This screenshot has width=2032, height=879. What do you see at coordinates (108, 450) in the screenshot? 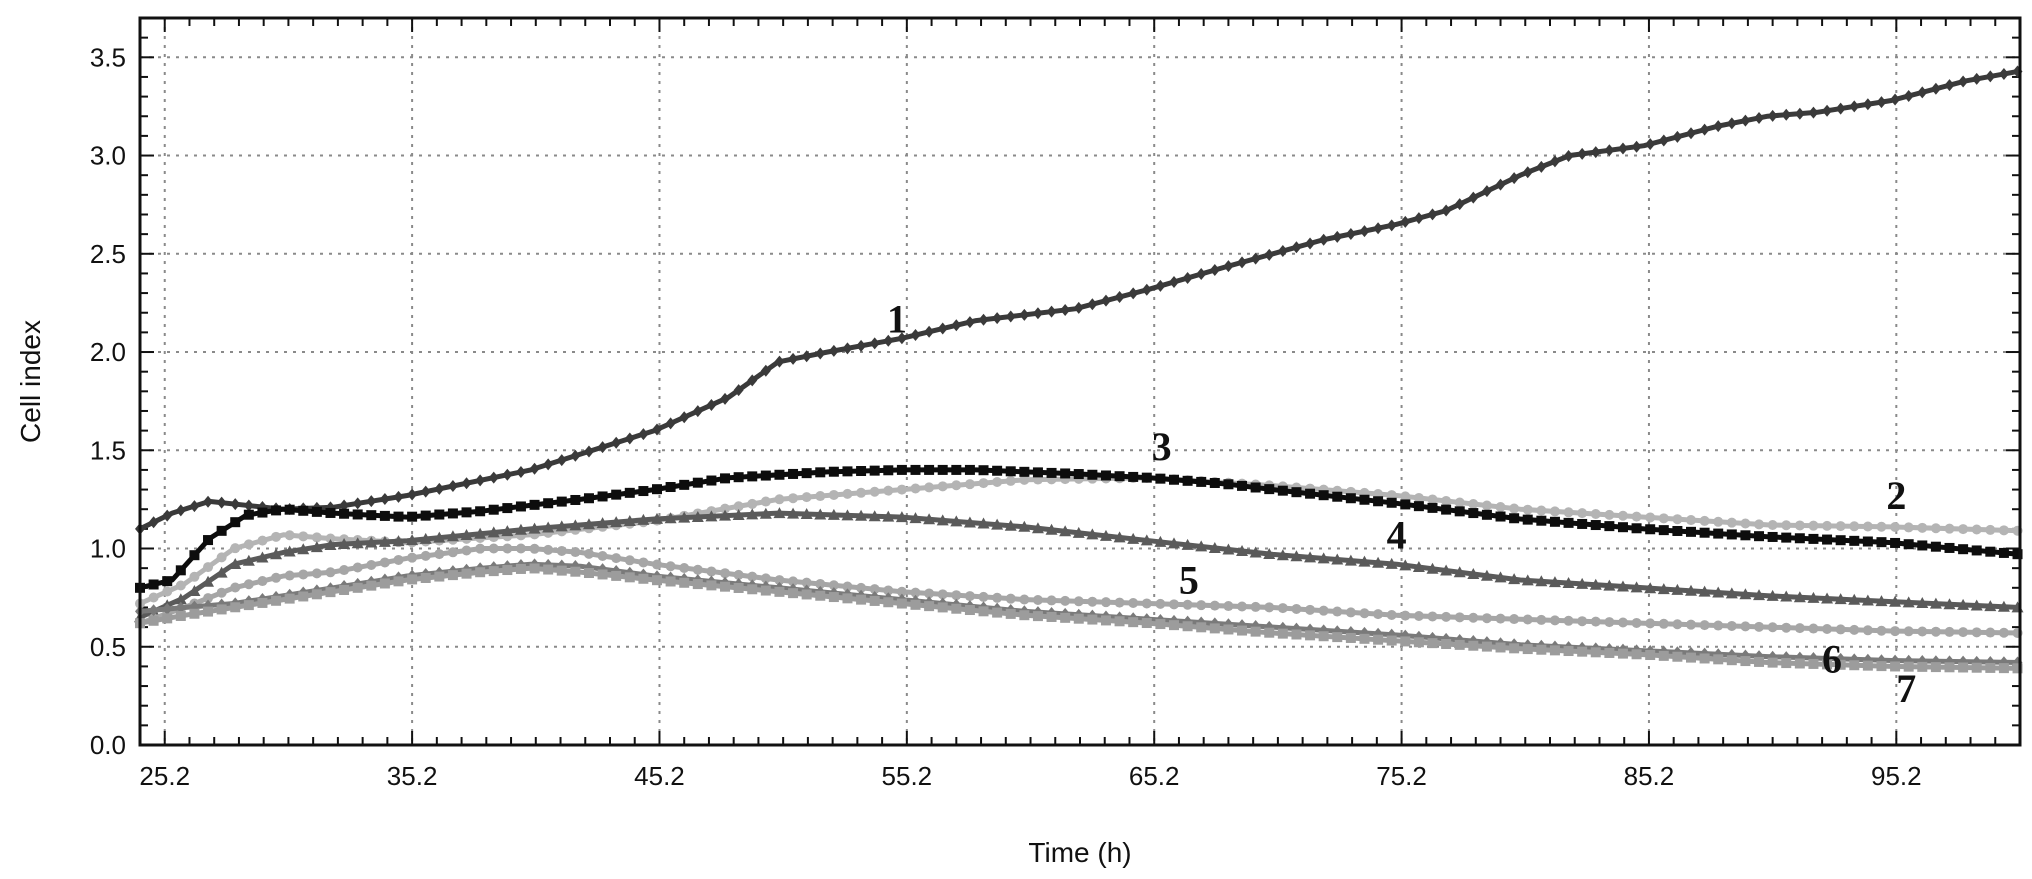
I see `y-tick-label: 1.5` at bounding box center [108, 450].